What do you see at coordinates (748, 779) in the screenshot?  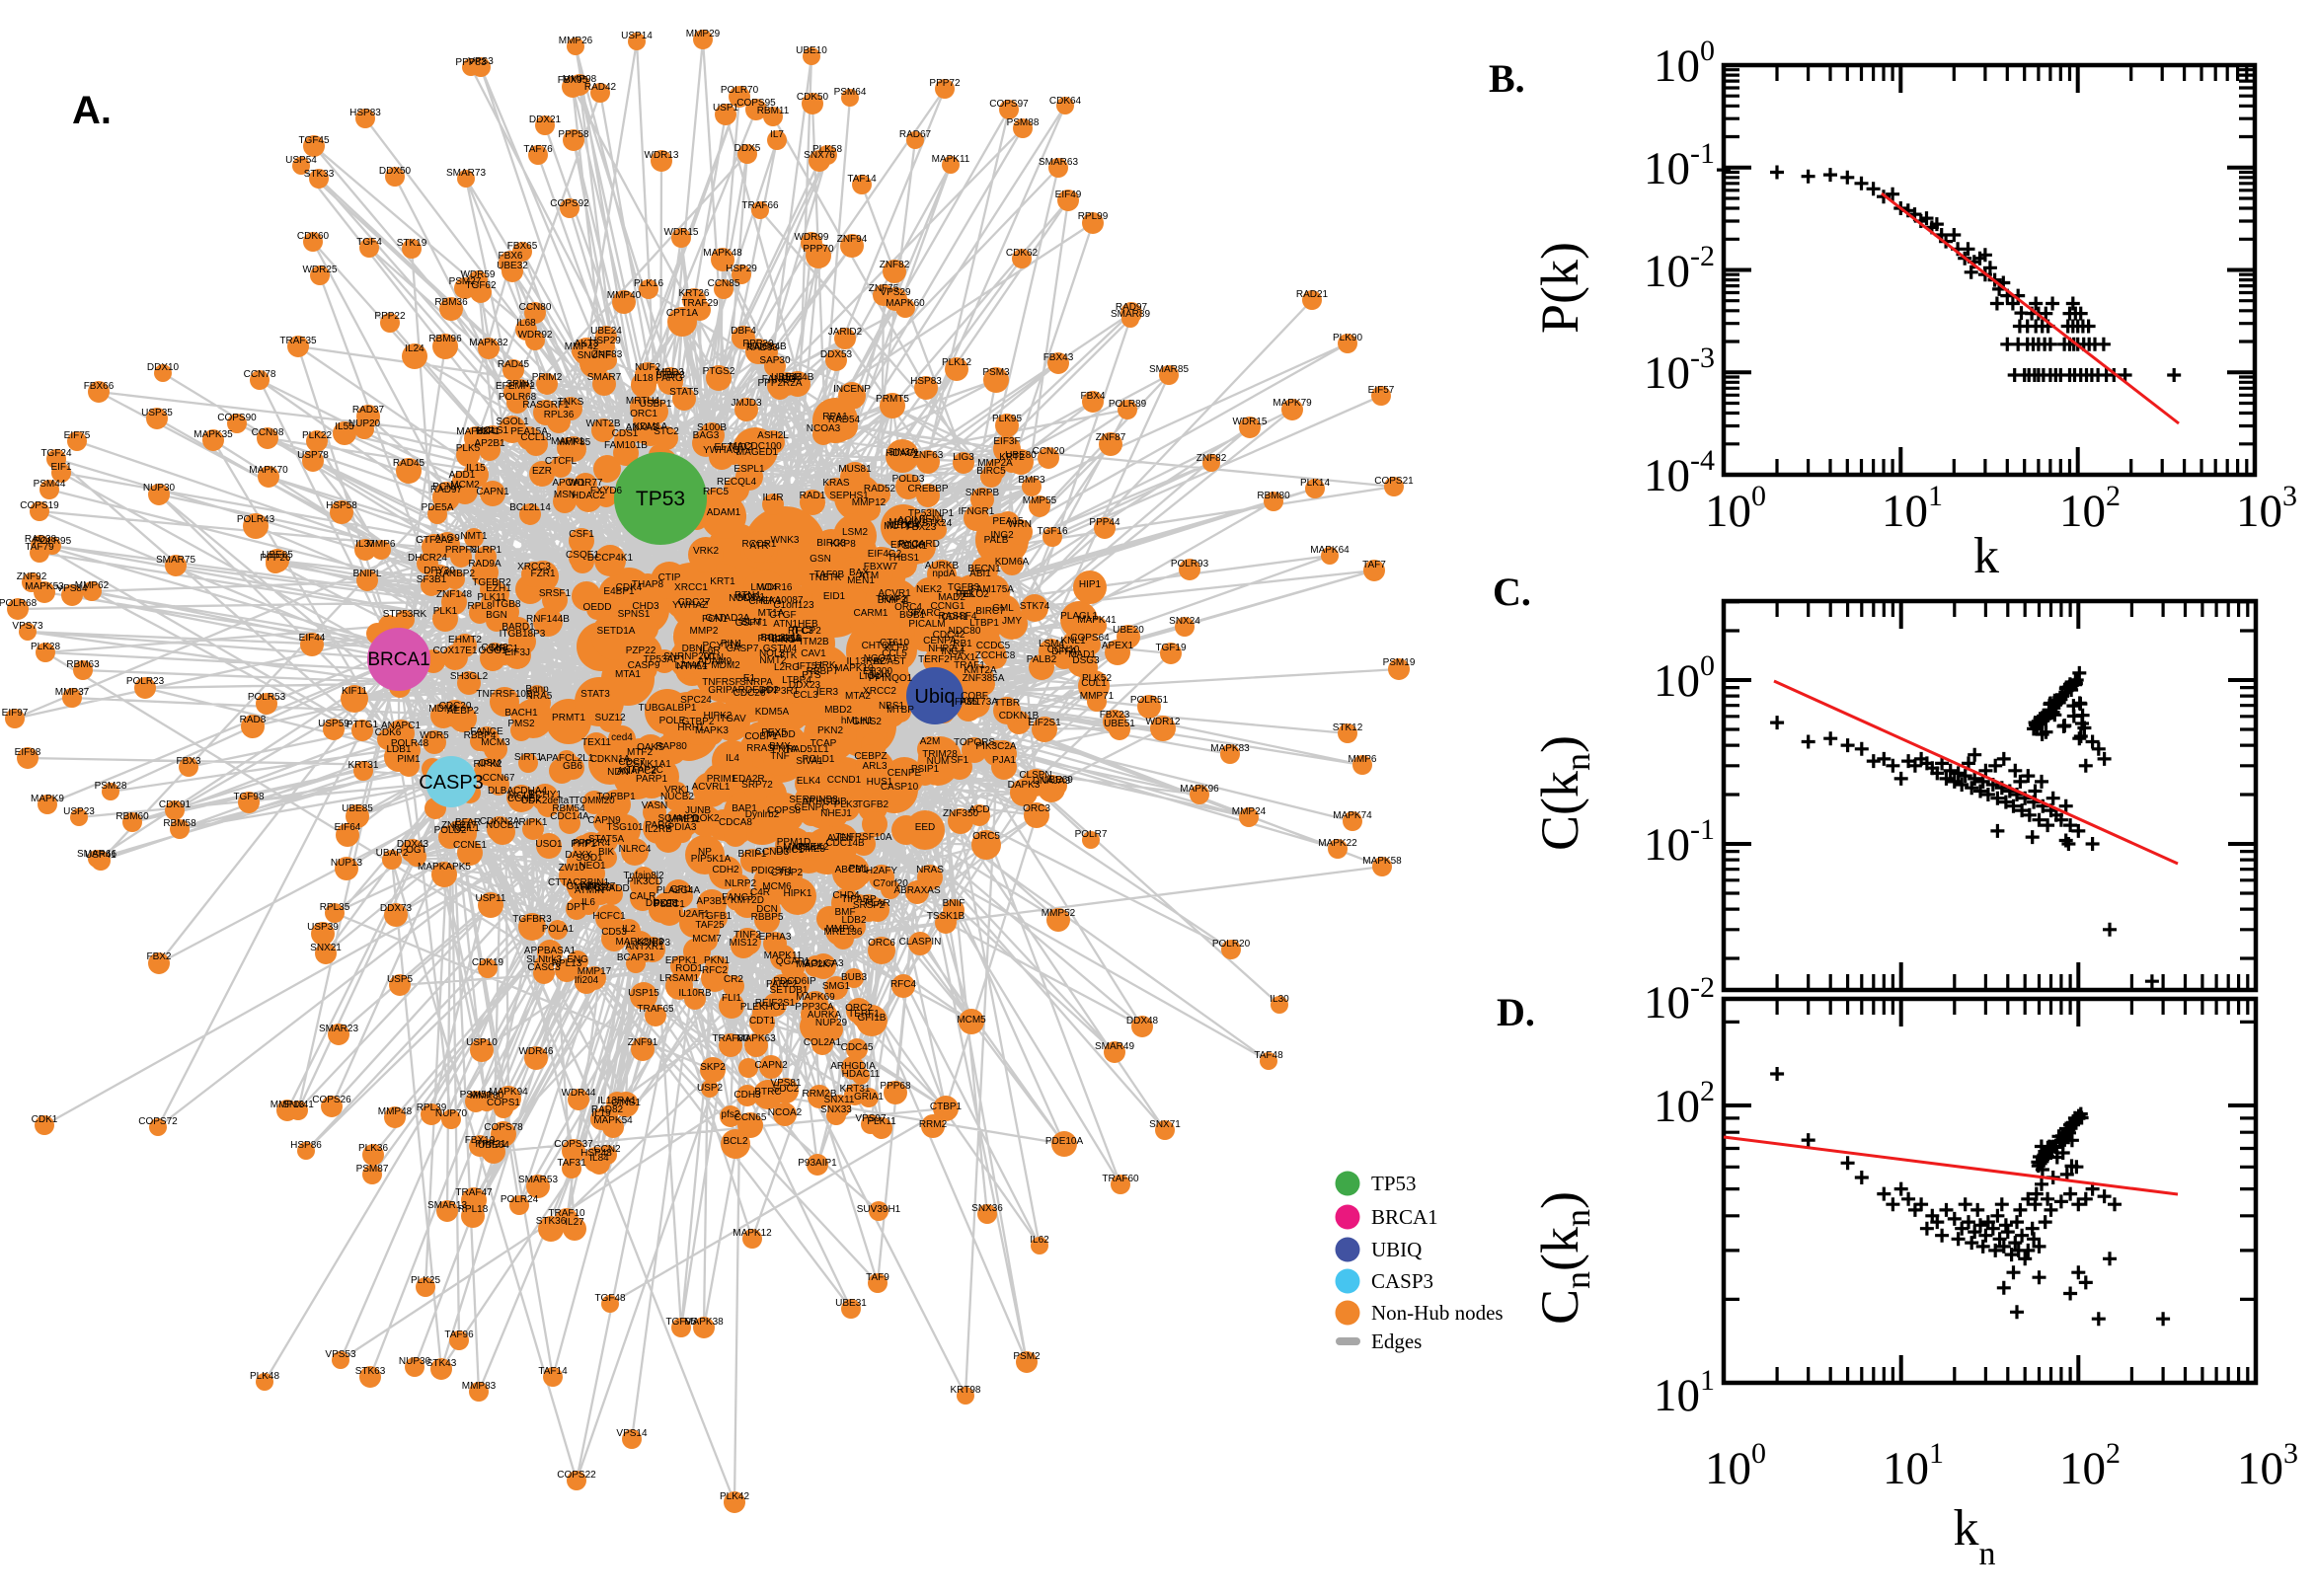 I see `svg-text: EDA2R` at bounding box center [748, 779].